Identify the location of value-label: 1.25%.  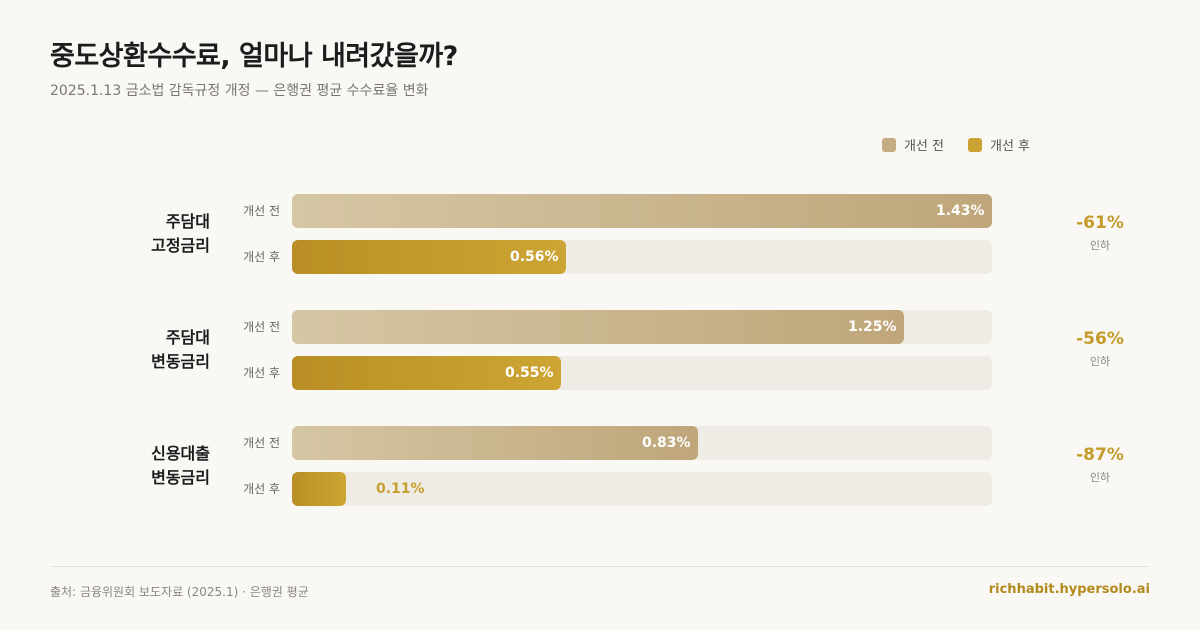
(872, 327).